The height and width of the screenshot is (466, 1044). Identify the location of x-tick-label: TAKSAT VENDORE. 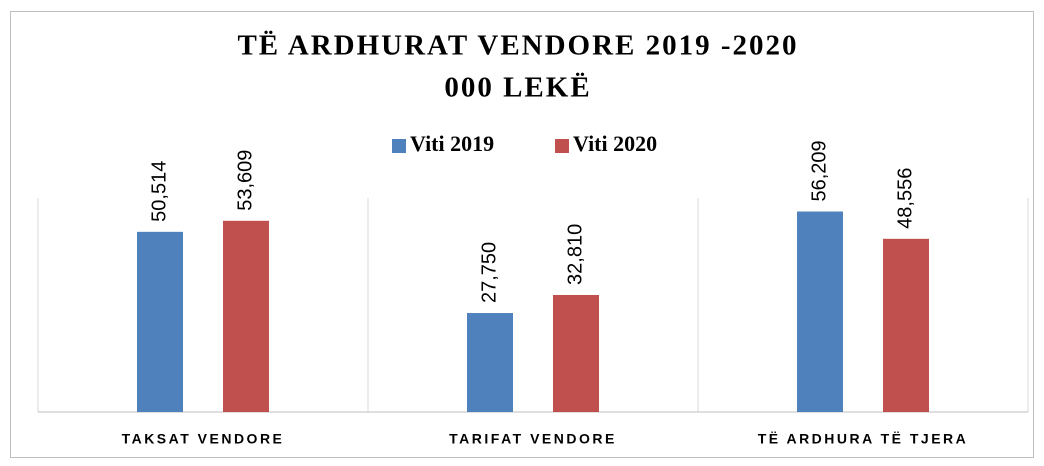
(203, 439).